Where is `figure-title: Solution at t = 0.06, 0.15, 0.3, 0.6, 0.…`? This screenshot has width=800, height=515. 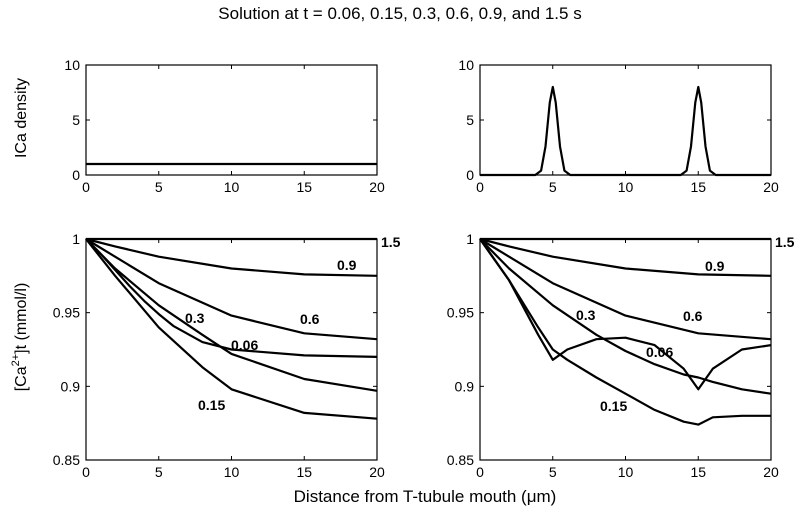 figure-title: Solution at t = 0.06, 0.15, 0.3, 0.6, 0.… is located at coordinates (399, 13).